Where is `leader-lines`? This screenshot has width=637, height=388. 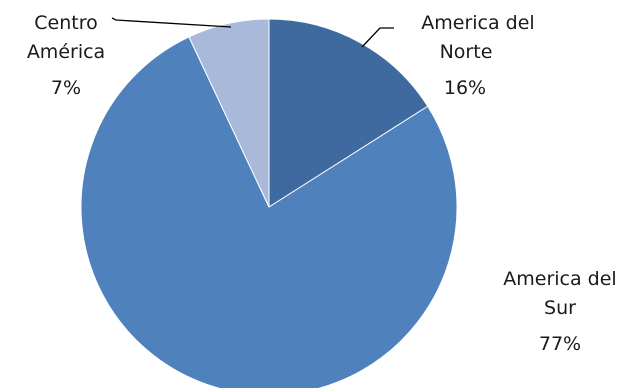
leader-lines is located at coordinates (252, 32).